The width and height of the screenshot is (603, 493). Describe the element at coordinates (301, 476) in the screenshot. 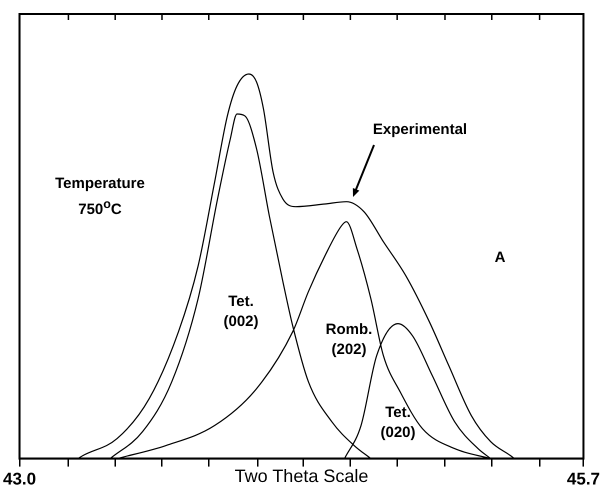

I see `x-axis-title: Two Theta Scale` at that location.